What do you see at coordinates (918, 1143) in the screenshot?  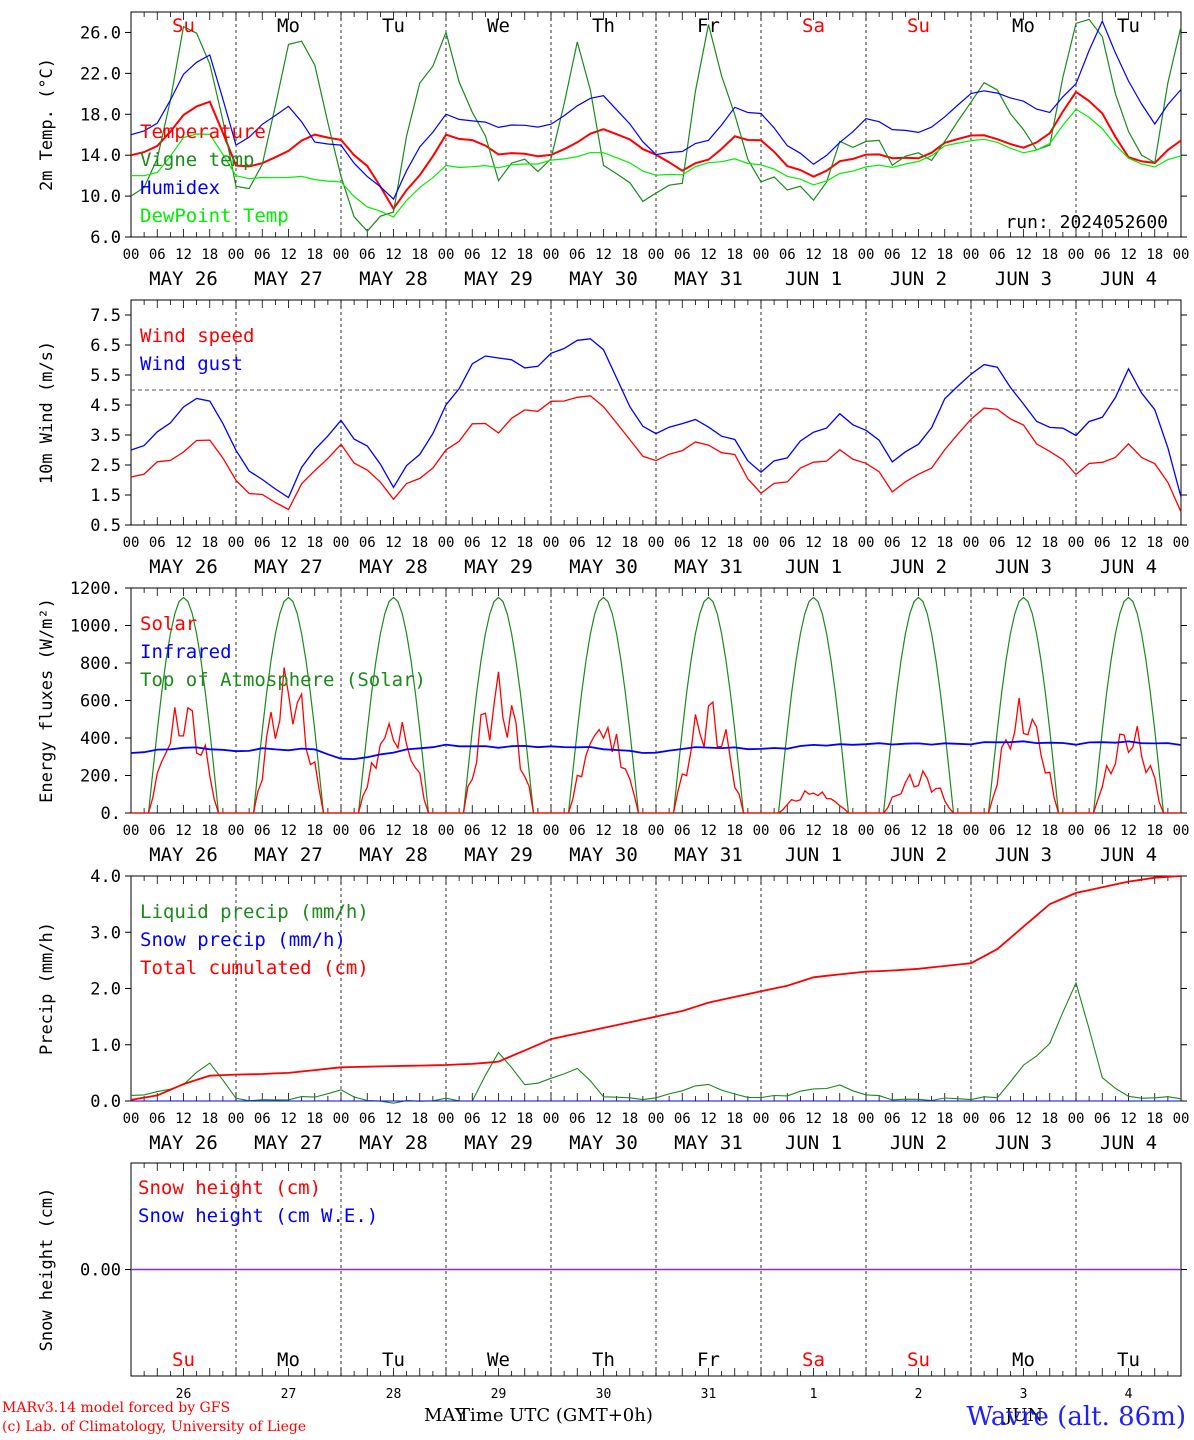 I see `date-label: JUN 2` at bounding box center [918, 1143].